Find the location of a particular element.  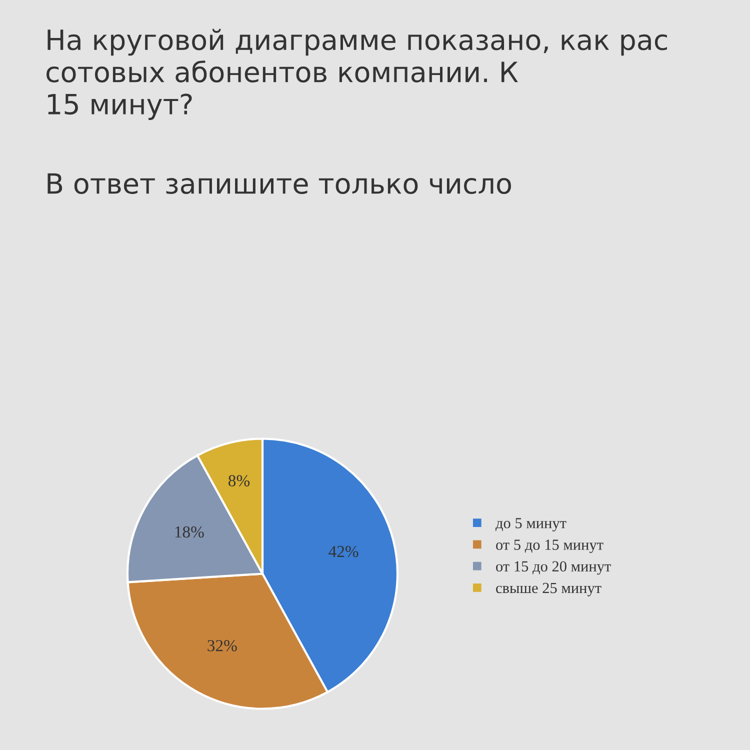

legend-label: свыше 25 минут is located at coordinates (549, 589).